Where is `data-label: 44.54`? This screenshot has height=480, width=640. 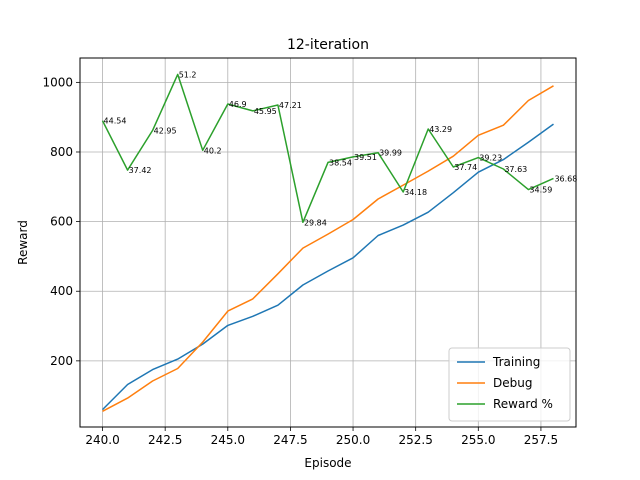
data-label: 44.54 is located at coordinates (115, 121).